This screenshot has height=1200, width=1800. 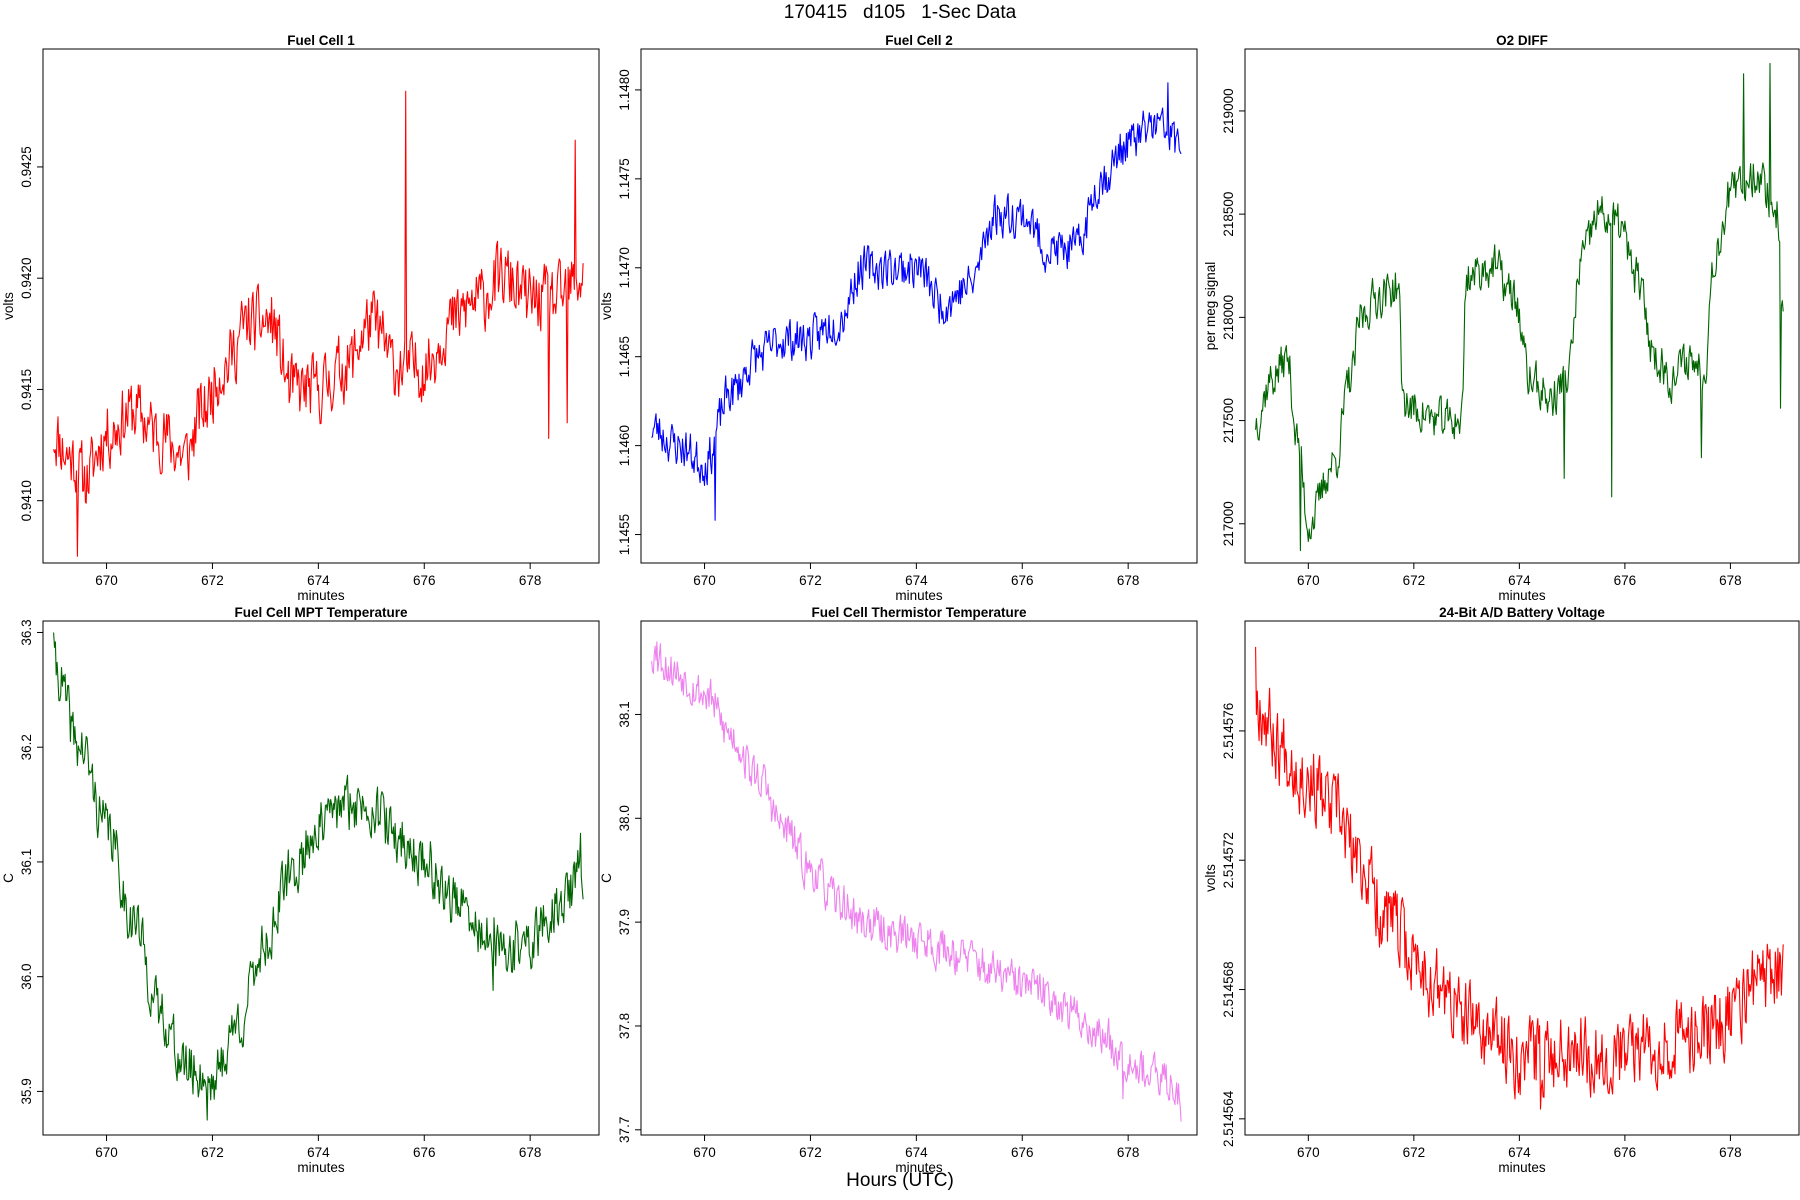 What do you see at coordinates (900, 1180) in the screenshot?
I see `footer-xlabel: Hours (UTC)` at bounding box center [900, 1180].